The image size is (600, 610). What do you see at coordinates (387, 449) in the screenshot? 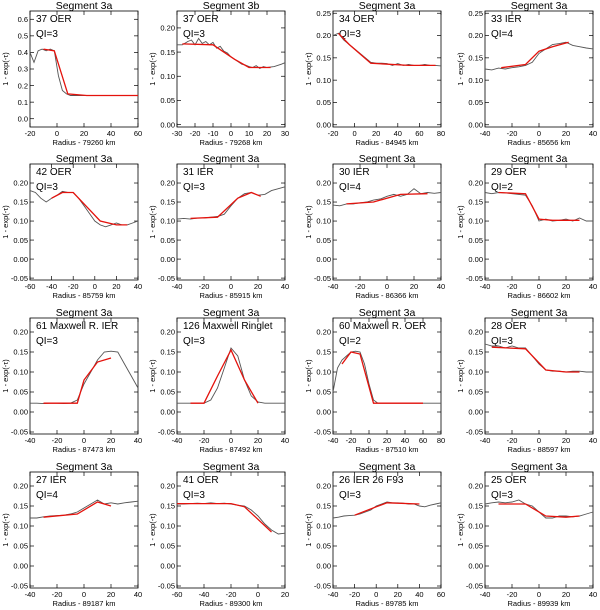
I see `x-axis-label: Radius - 87510 km` at bounding box center [387, 449].